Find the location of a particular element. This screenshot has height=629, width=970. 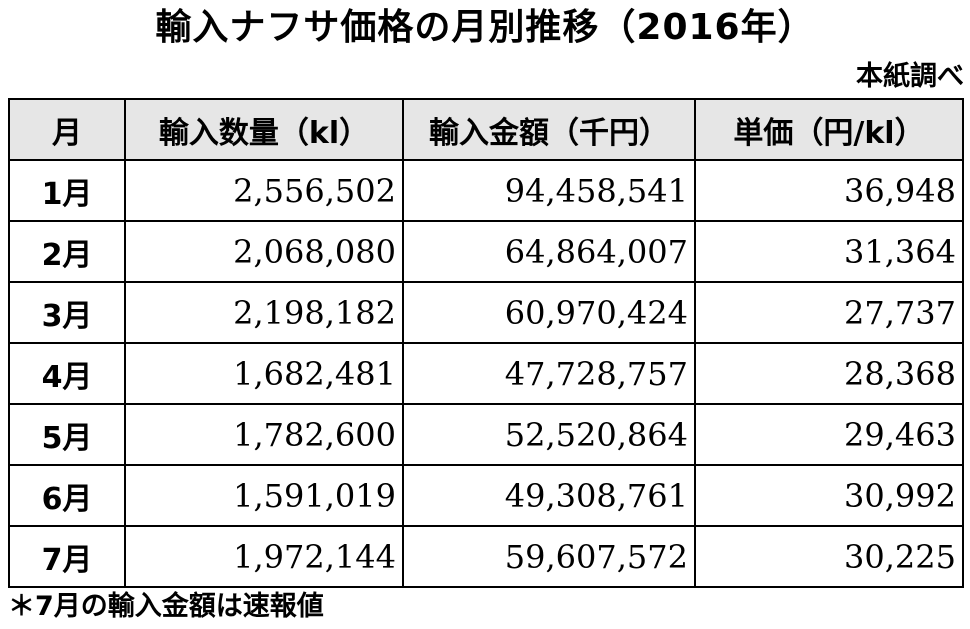

cell-unit-price: 29,463 is located at coordinates (829, 434).